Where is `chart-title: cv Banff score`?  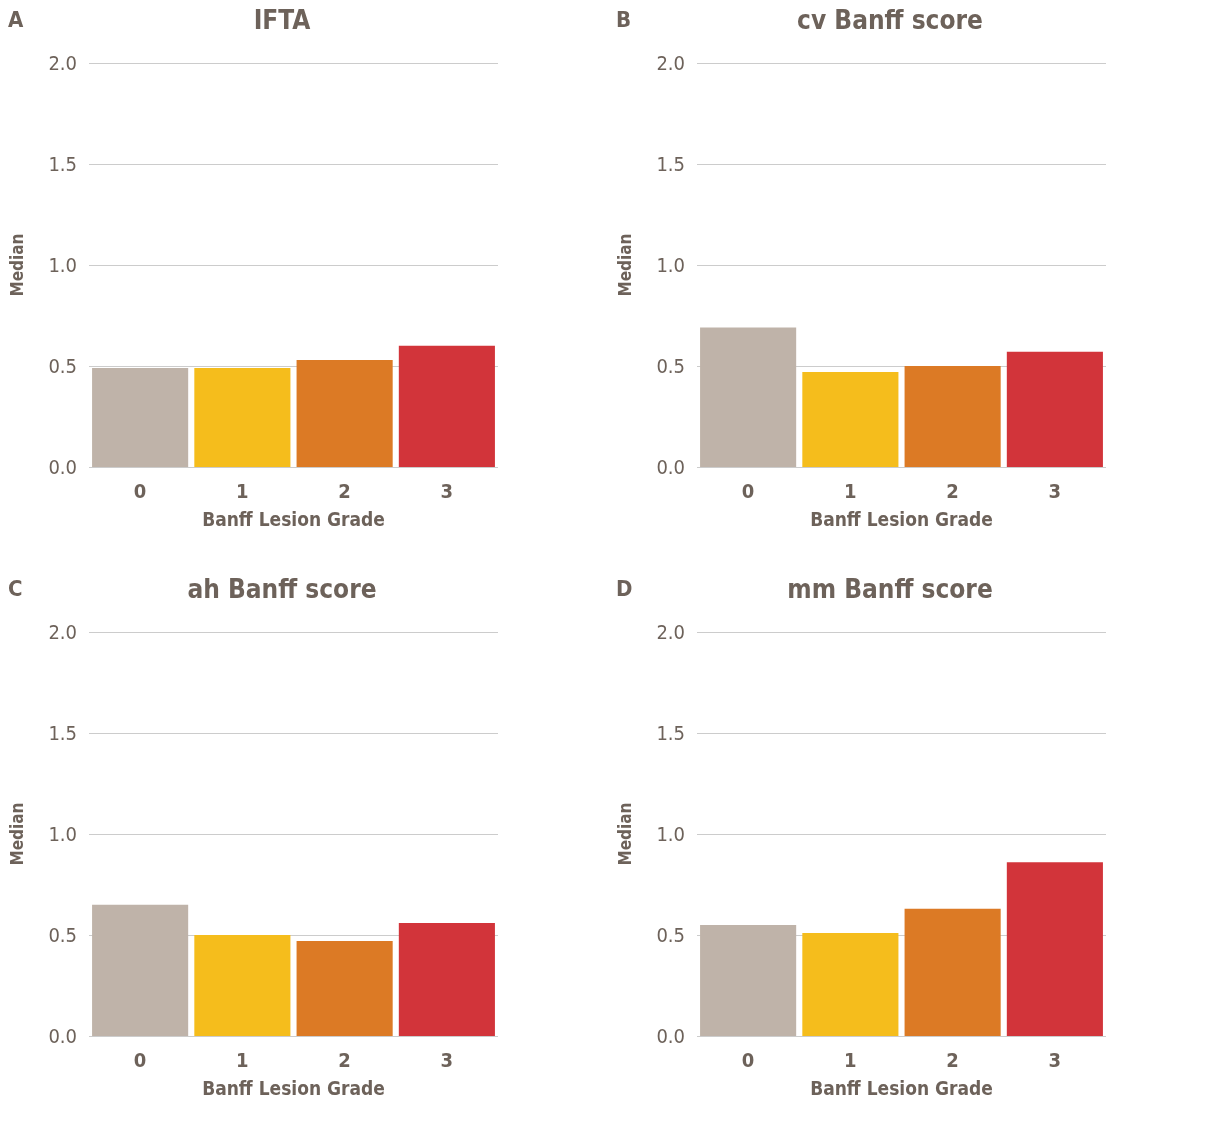 chart-title: cv Banff score is located at coordinates (890, 20).